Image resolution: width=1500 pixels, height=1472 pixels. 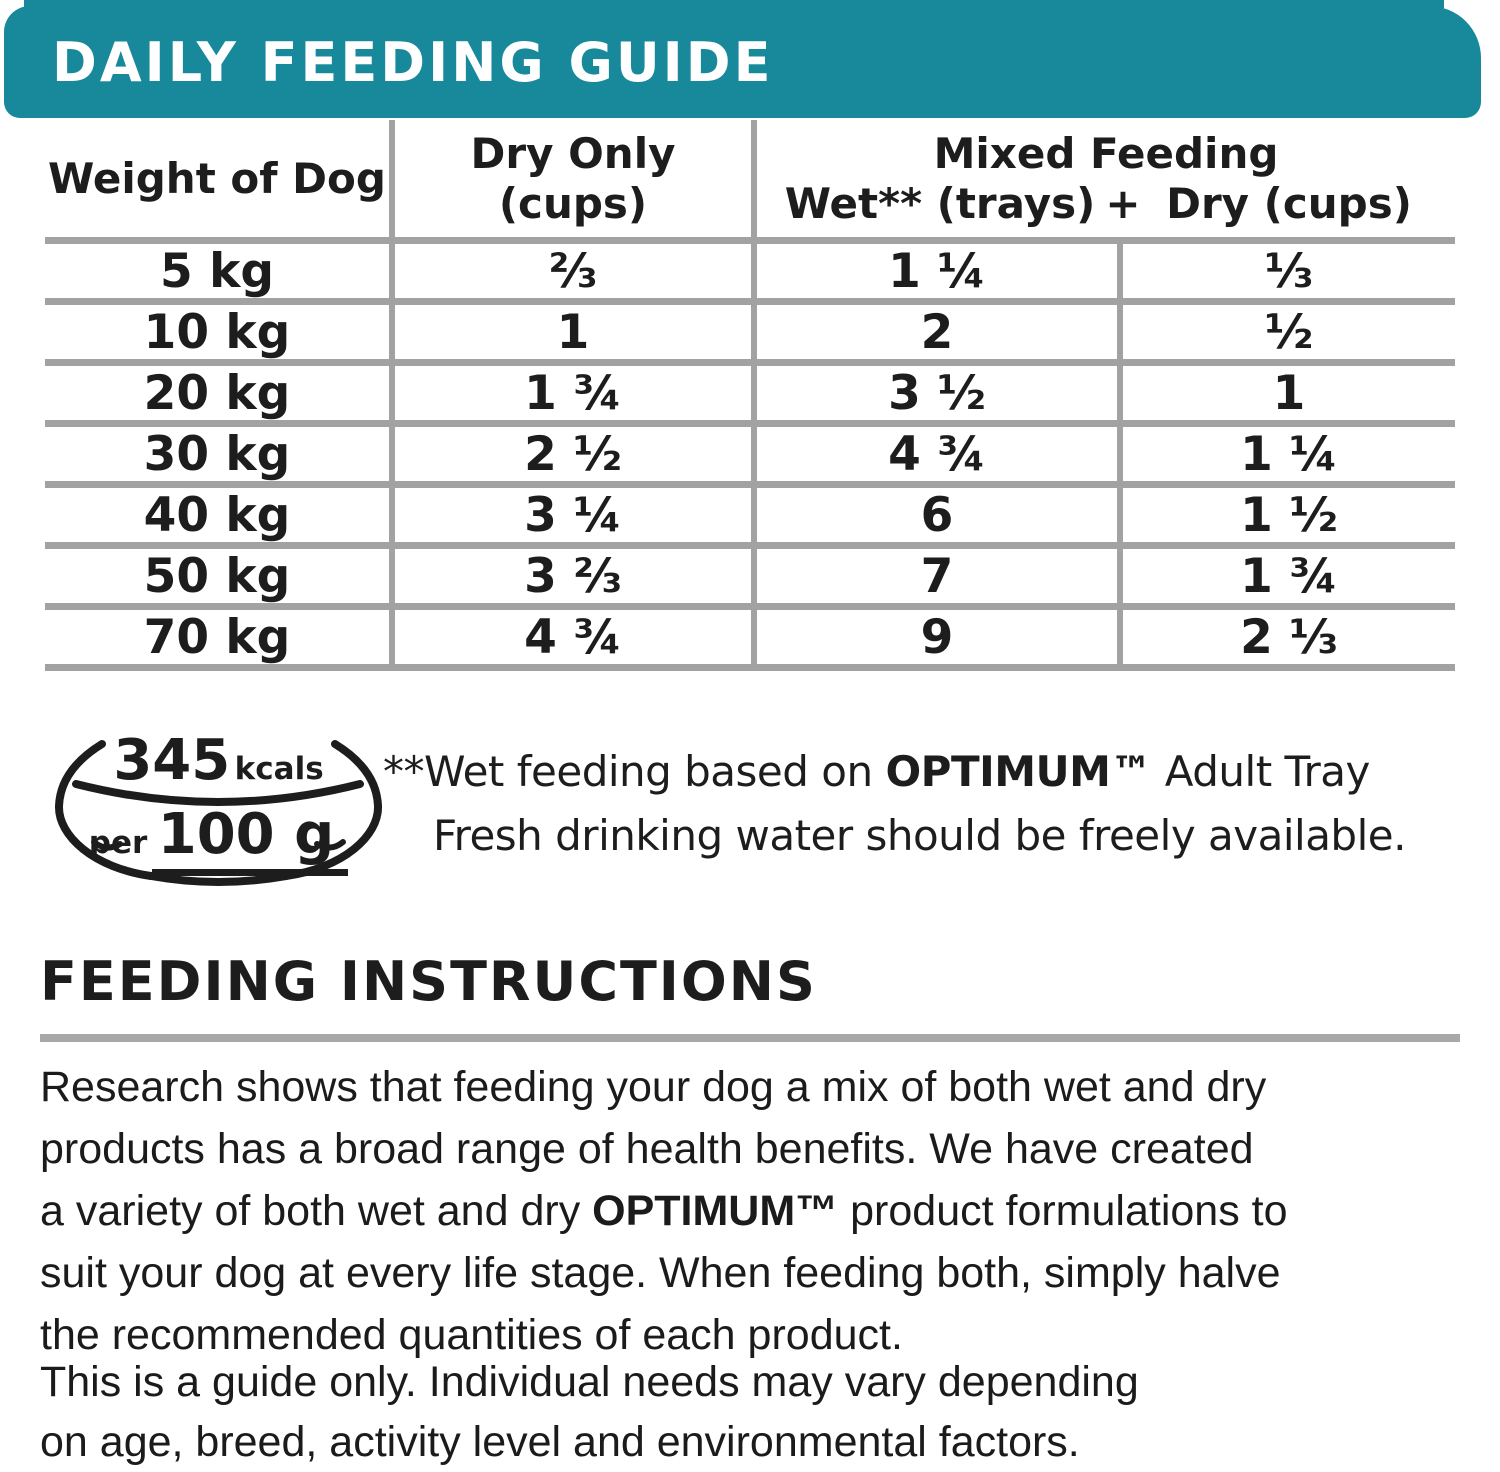 I want to click on cell-weight: 40 kg, so click(x=220, y=515).